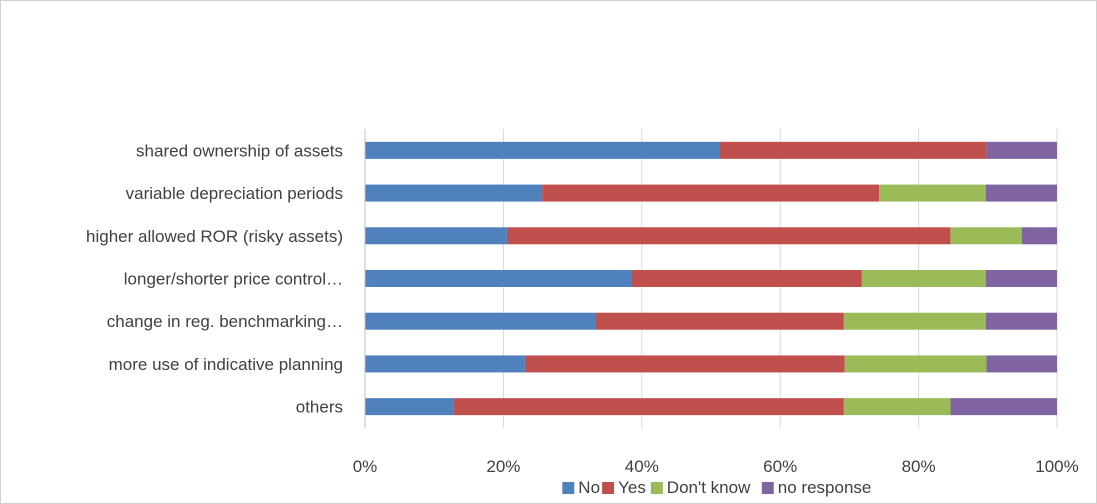 This screenshot has height=504, width=1097. I want to click on legend-label-no: No, so click(589, 487).